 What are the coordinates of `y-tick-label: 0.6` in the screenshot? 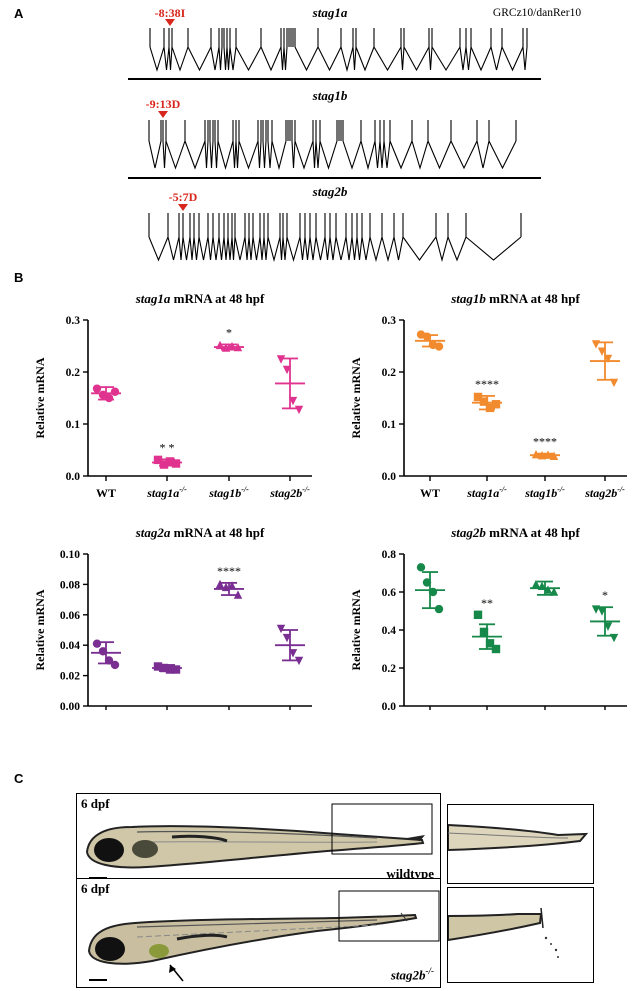 It's located at (389, 593).